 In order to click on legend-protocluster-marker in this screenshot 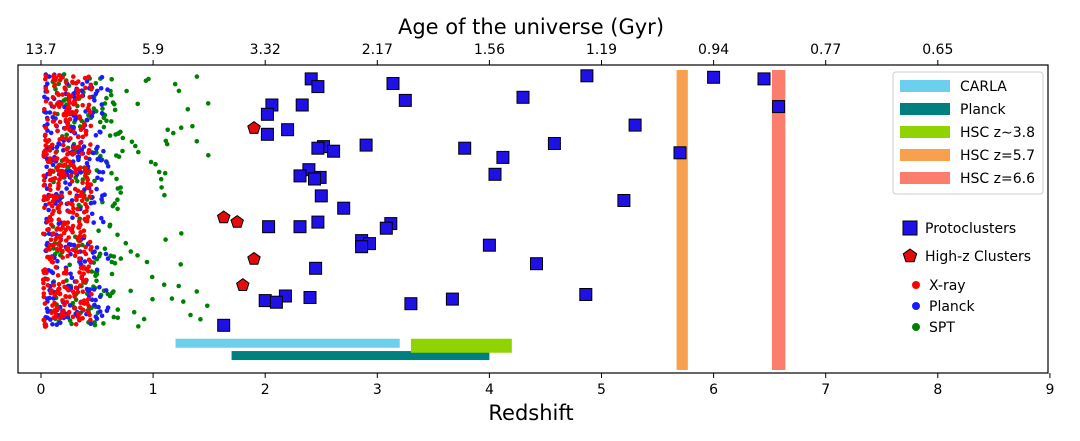, I will do `click(910, 228)`.